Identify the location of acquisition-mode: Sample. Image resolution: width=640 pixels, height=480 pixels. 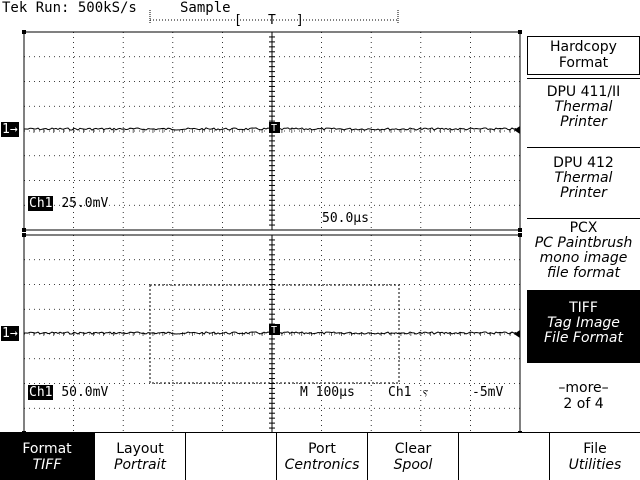
(205, 8).